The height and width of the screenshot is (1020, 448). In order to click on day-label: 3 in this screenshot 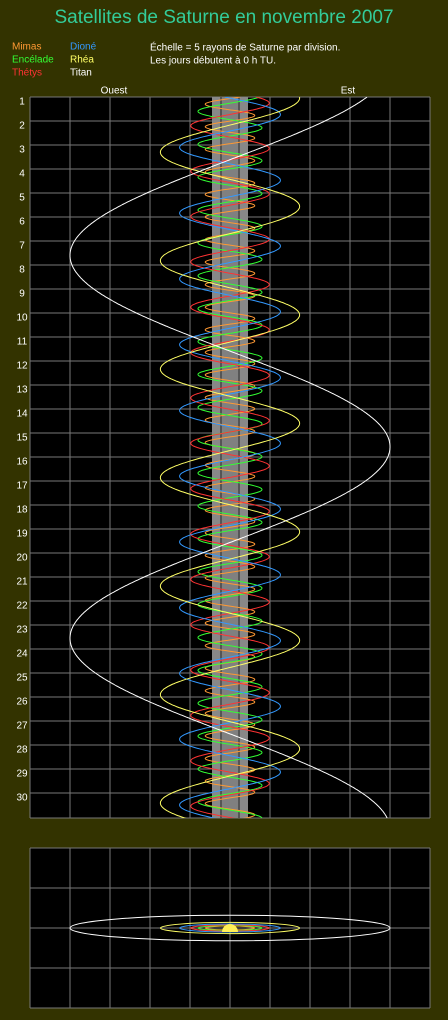, I will do `click(22, 150)`.